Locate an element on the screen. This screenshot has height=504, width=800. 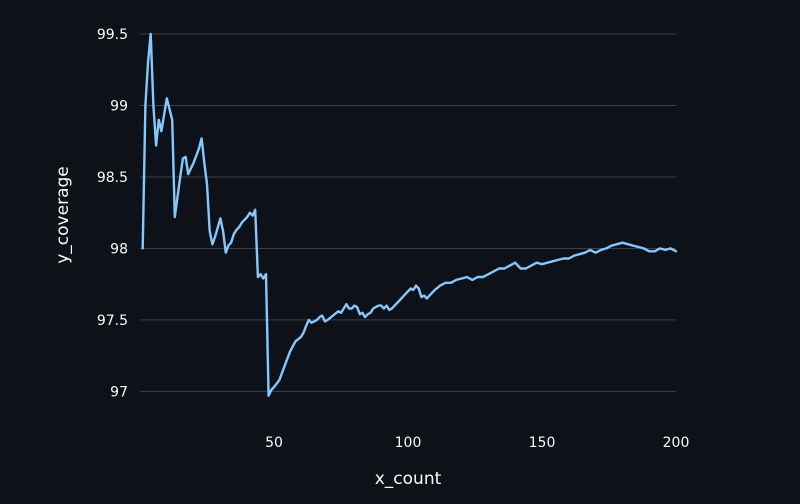
y-axis-title: y_coverage is located at coordinates (63, 214).